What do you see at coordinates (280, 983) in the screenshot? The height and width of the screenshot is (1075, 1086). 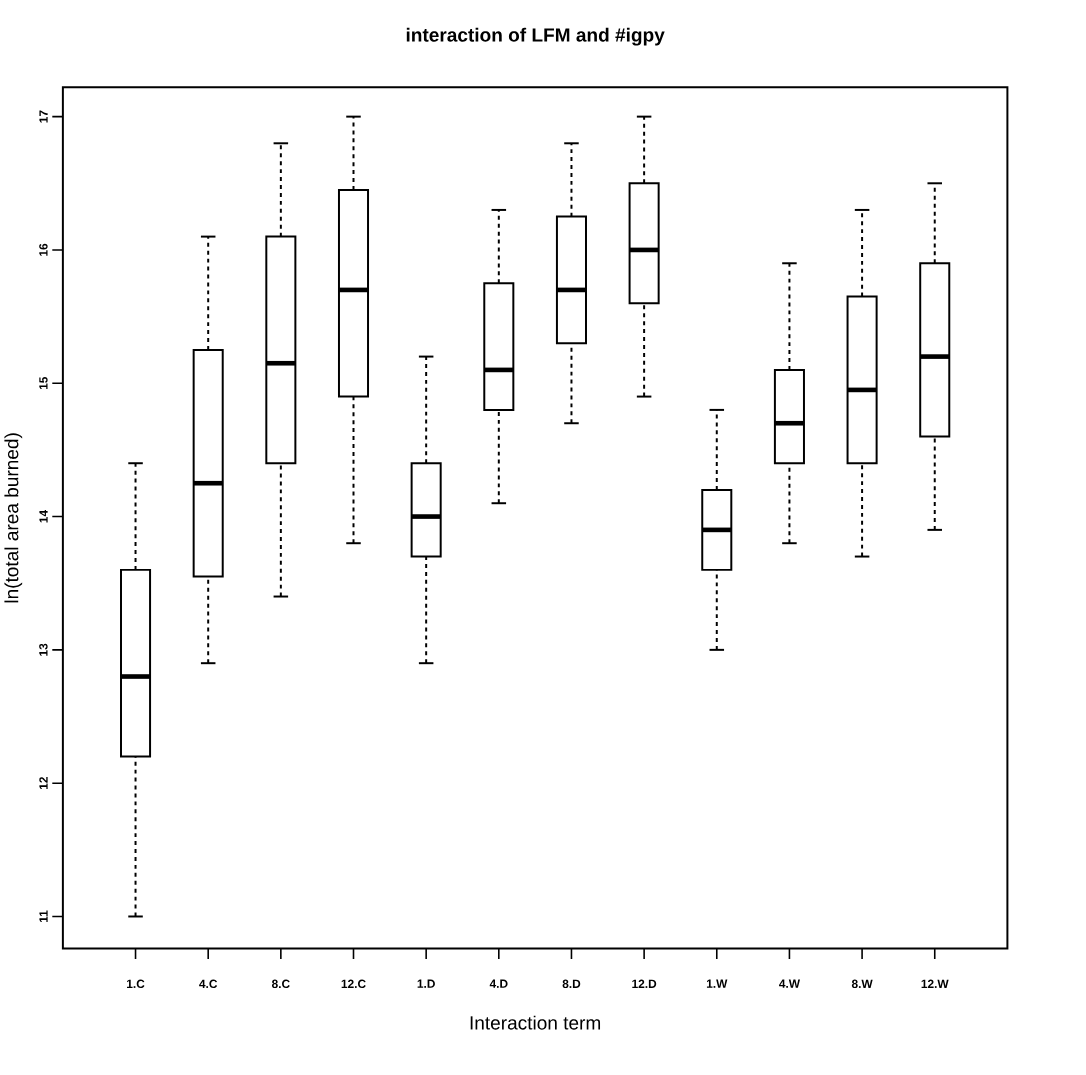 I see `x-tick-label: 8.C` at bounding box center [280, 983].